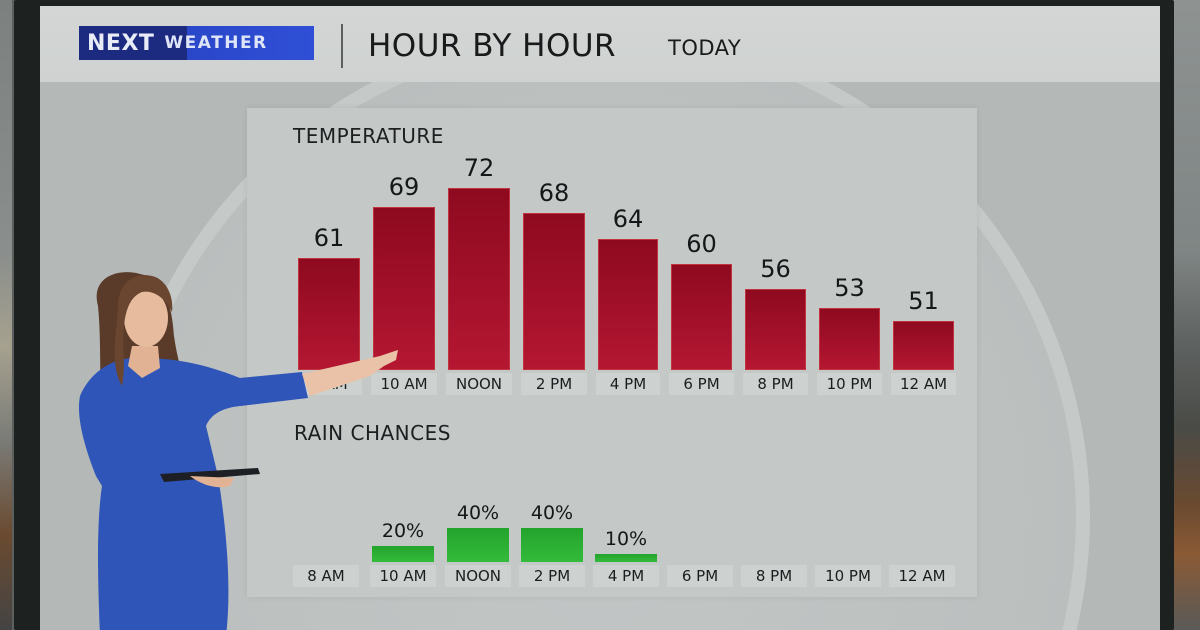  I want to click on rain-hour-label: 12 AM, so click(922, 576).